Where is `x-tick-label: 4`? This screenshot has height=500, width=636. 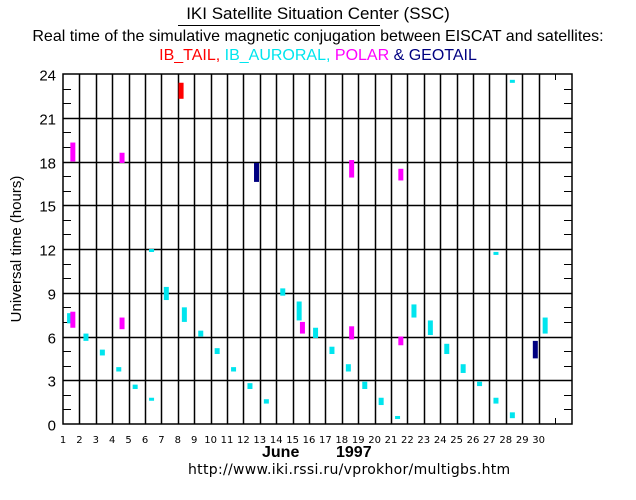
x-tick-label: 4 is located at coordinates (112, 440).